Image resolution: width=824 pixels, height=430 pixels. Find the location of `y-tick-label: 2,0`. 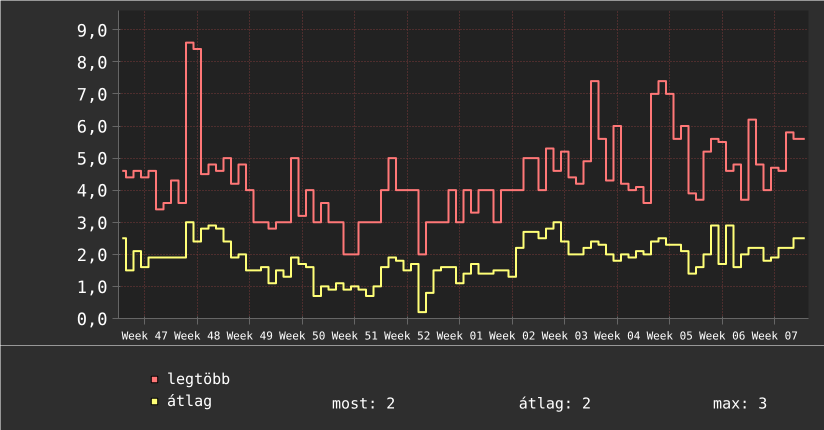

y-tick-label: 2,0 is located at coordinates (92, 256).